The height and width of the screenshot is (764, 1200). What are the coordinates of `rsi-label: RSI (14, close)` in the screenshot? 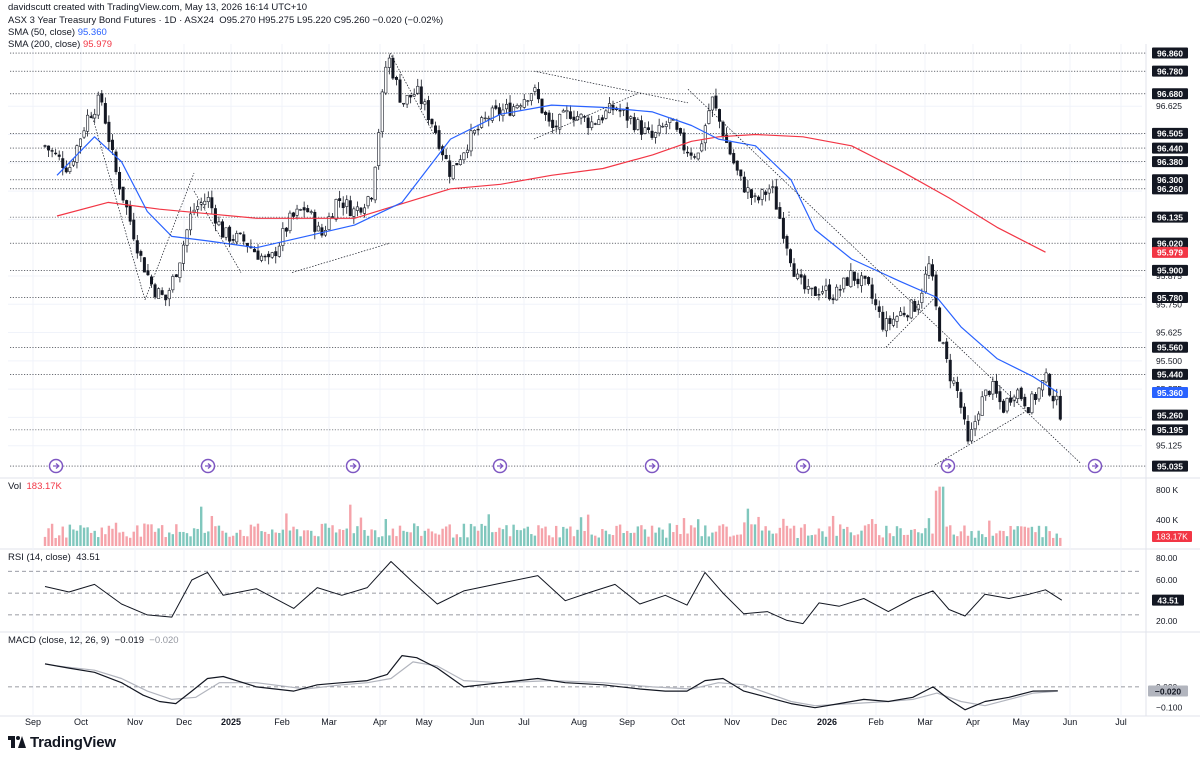 It's located at (39, 557).